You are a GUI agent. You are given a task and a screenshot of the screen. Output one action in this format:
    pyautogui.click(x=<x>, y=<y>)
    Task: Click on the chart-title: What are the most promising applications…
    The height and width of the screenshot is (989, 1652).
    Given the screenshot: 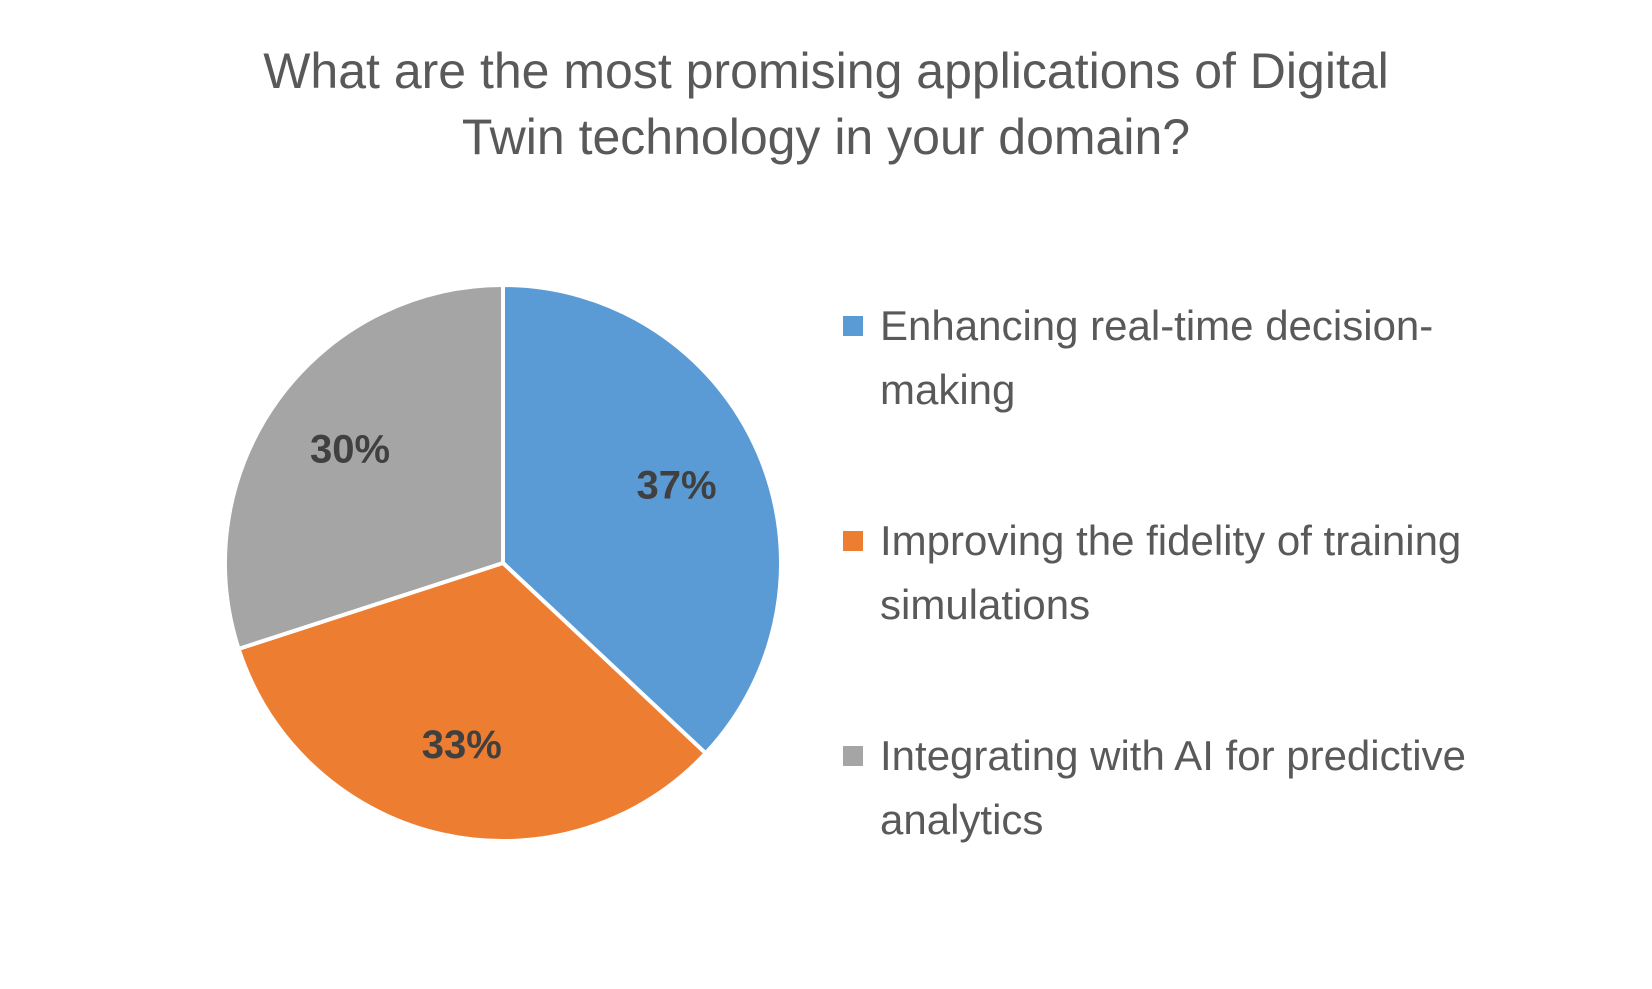 What is the action you would take?
    pyautogui.click(x=826, y=104)
    